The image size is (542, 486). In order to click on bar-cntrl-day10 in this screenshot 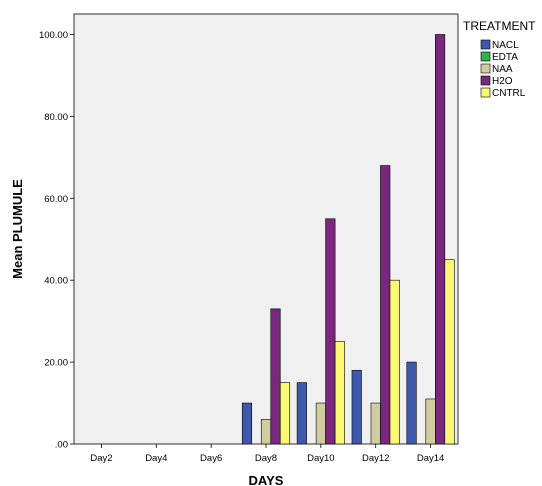, I will do `click(339, 393)`.